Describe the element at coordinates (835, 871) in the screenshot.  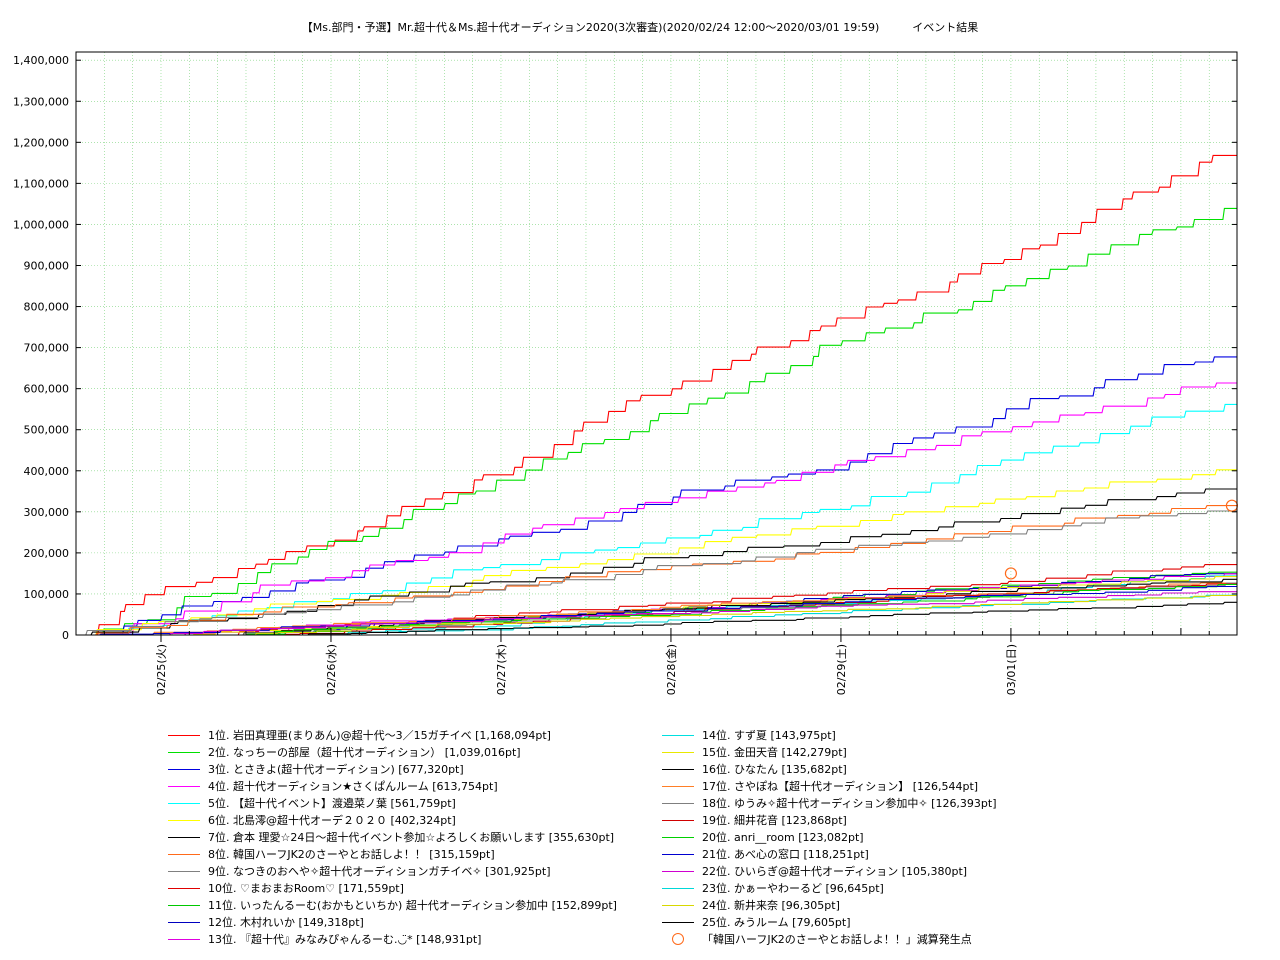
I see `legend-label: 22位. ひいらぎ@超十代オーディション [105,380pt]` at that location.